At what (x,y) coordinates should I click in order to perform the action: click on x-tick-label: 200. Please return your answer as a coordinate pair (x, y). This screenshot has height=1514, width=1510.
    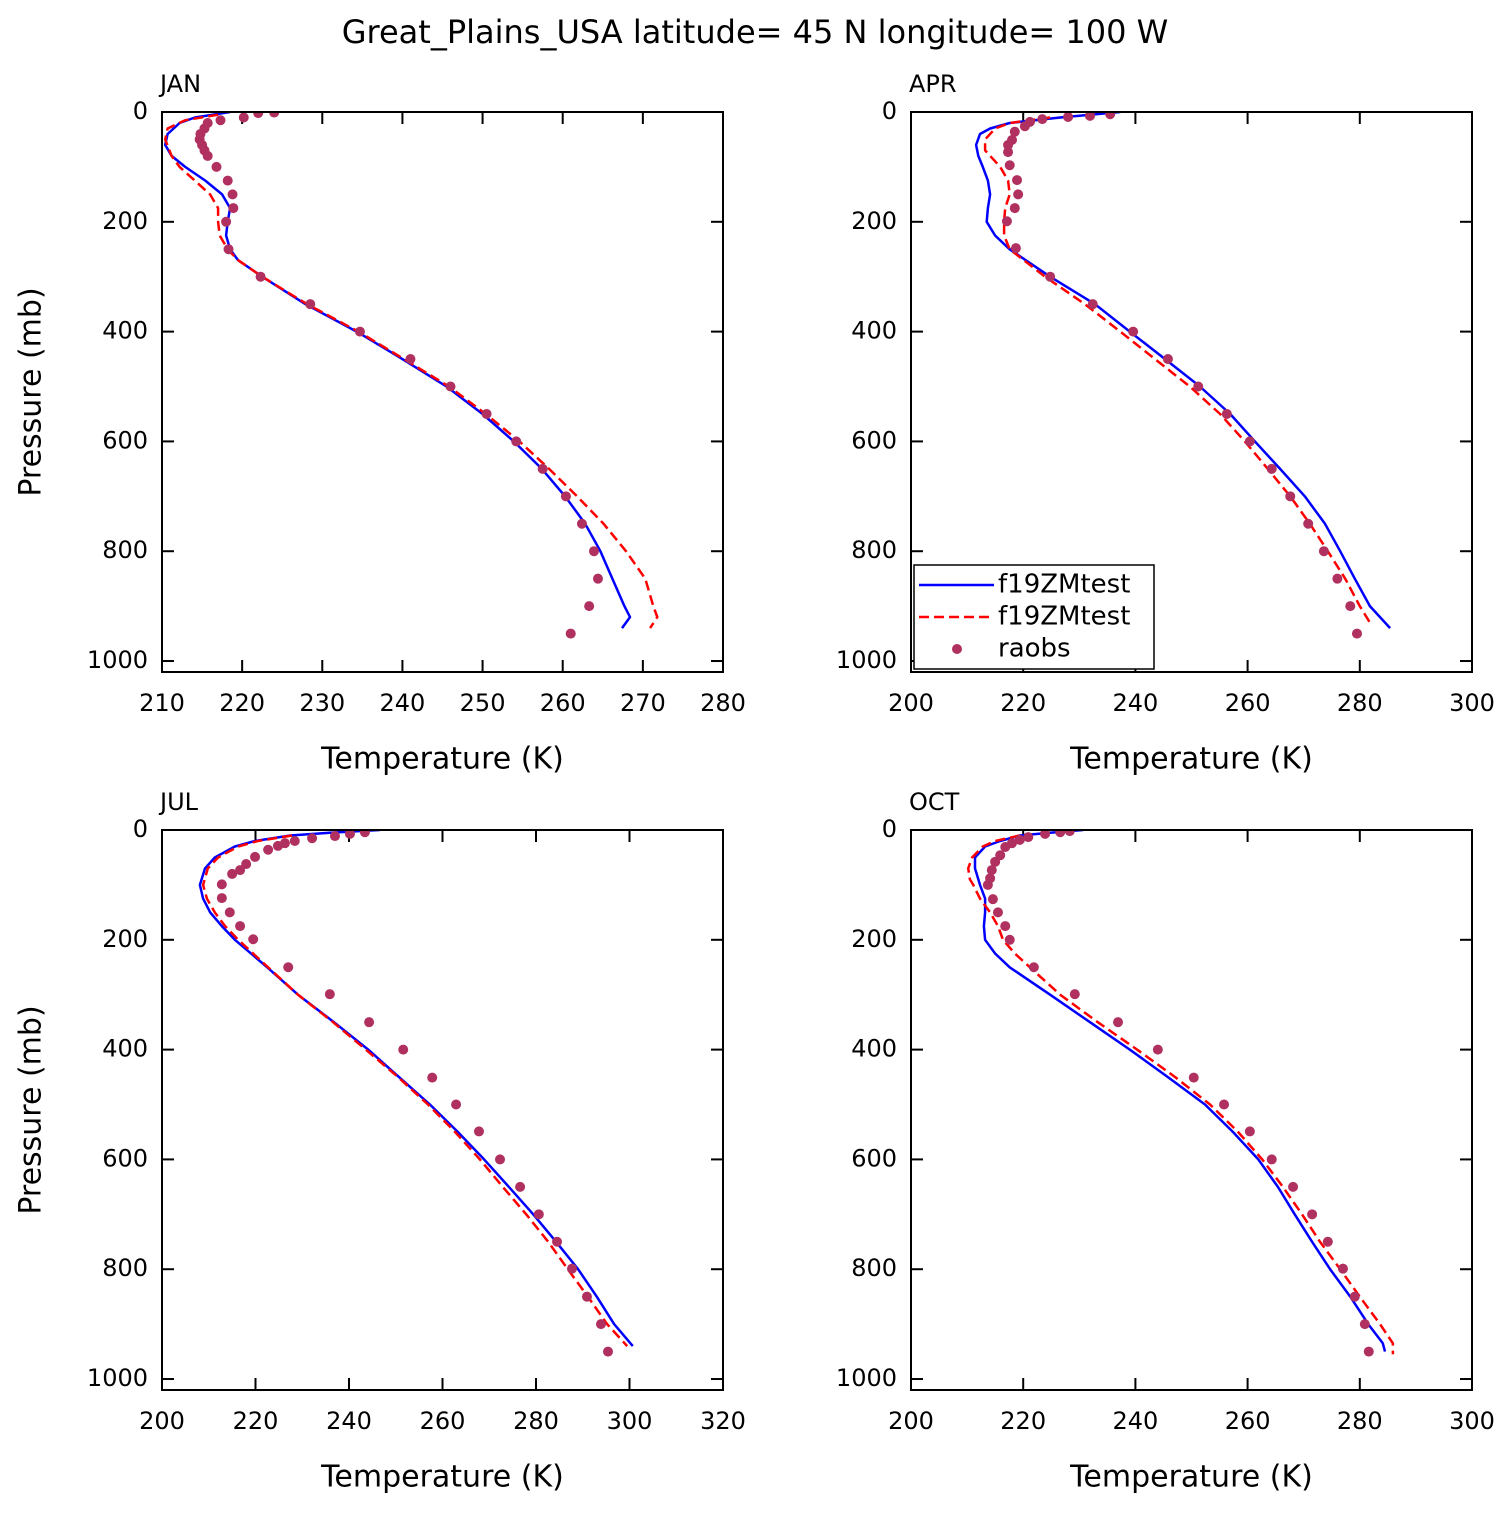
    Looking at the image, I should click on (911, 703).